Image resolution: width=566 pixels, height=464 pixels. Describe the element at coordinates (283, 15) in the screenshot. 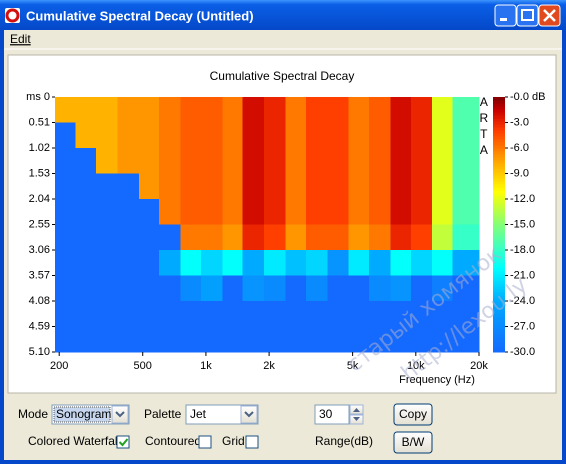

I see `title-bar` at that location.